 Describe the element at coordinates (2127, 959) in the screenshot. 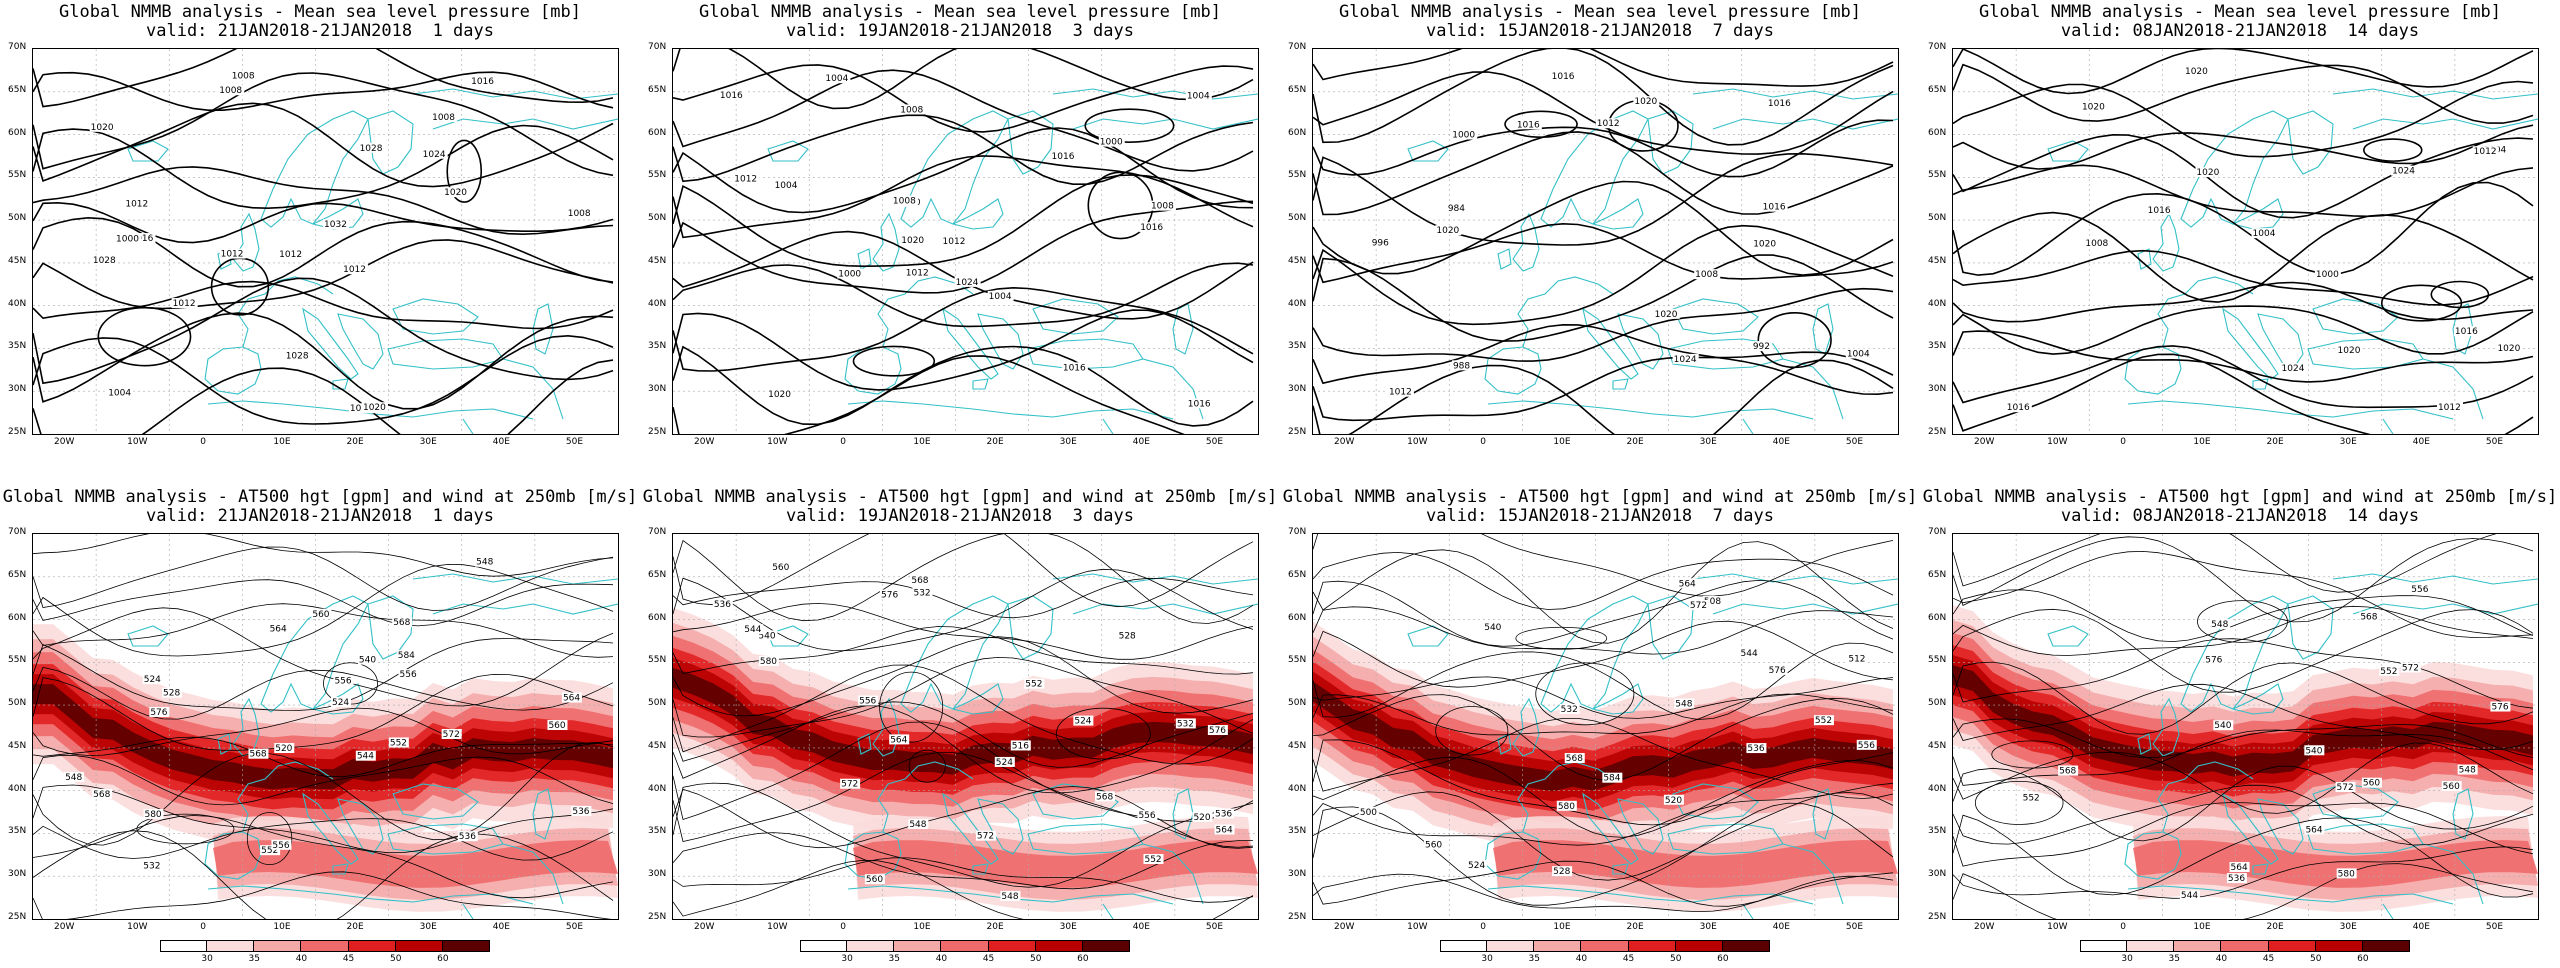

I see `colorbar-tick: 30` at that location.